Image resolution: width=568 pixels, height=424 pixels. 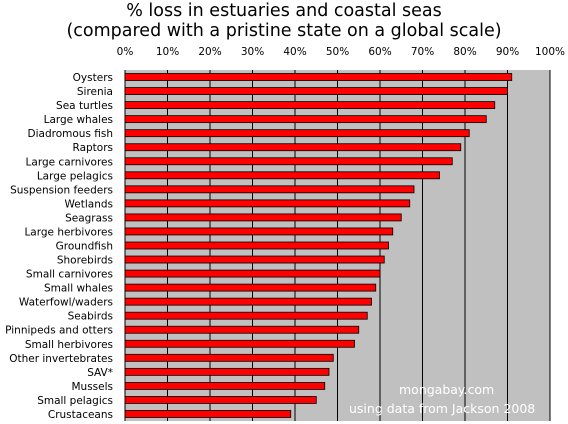 I want to click on category-label: Small carnivores, so click(x=69, y=275).